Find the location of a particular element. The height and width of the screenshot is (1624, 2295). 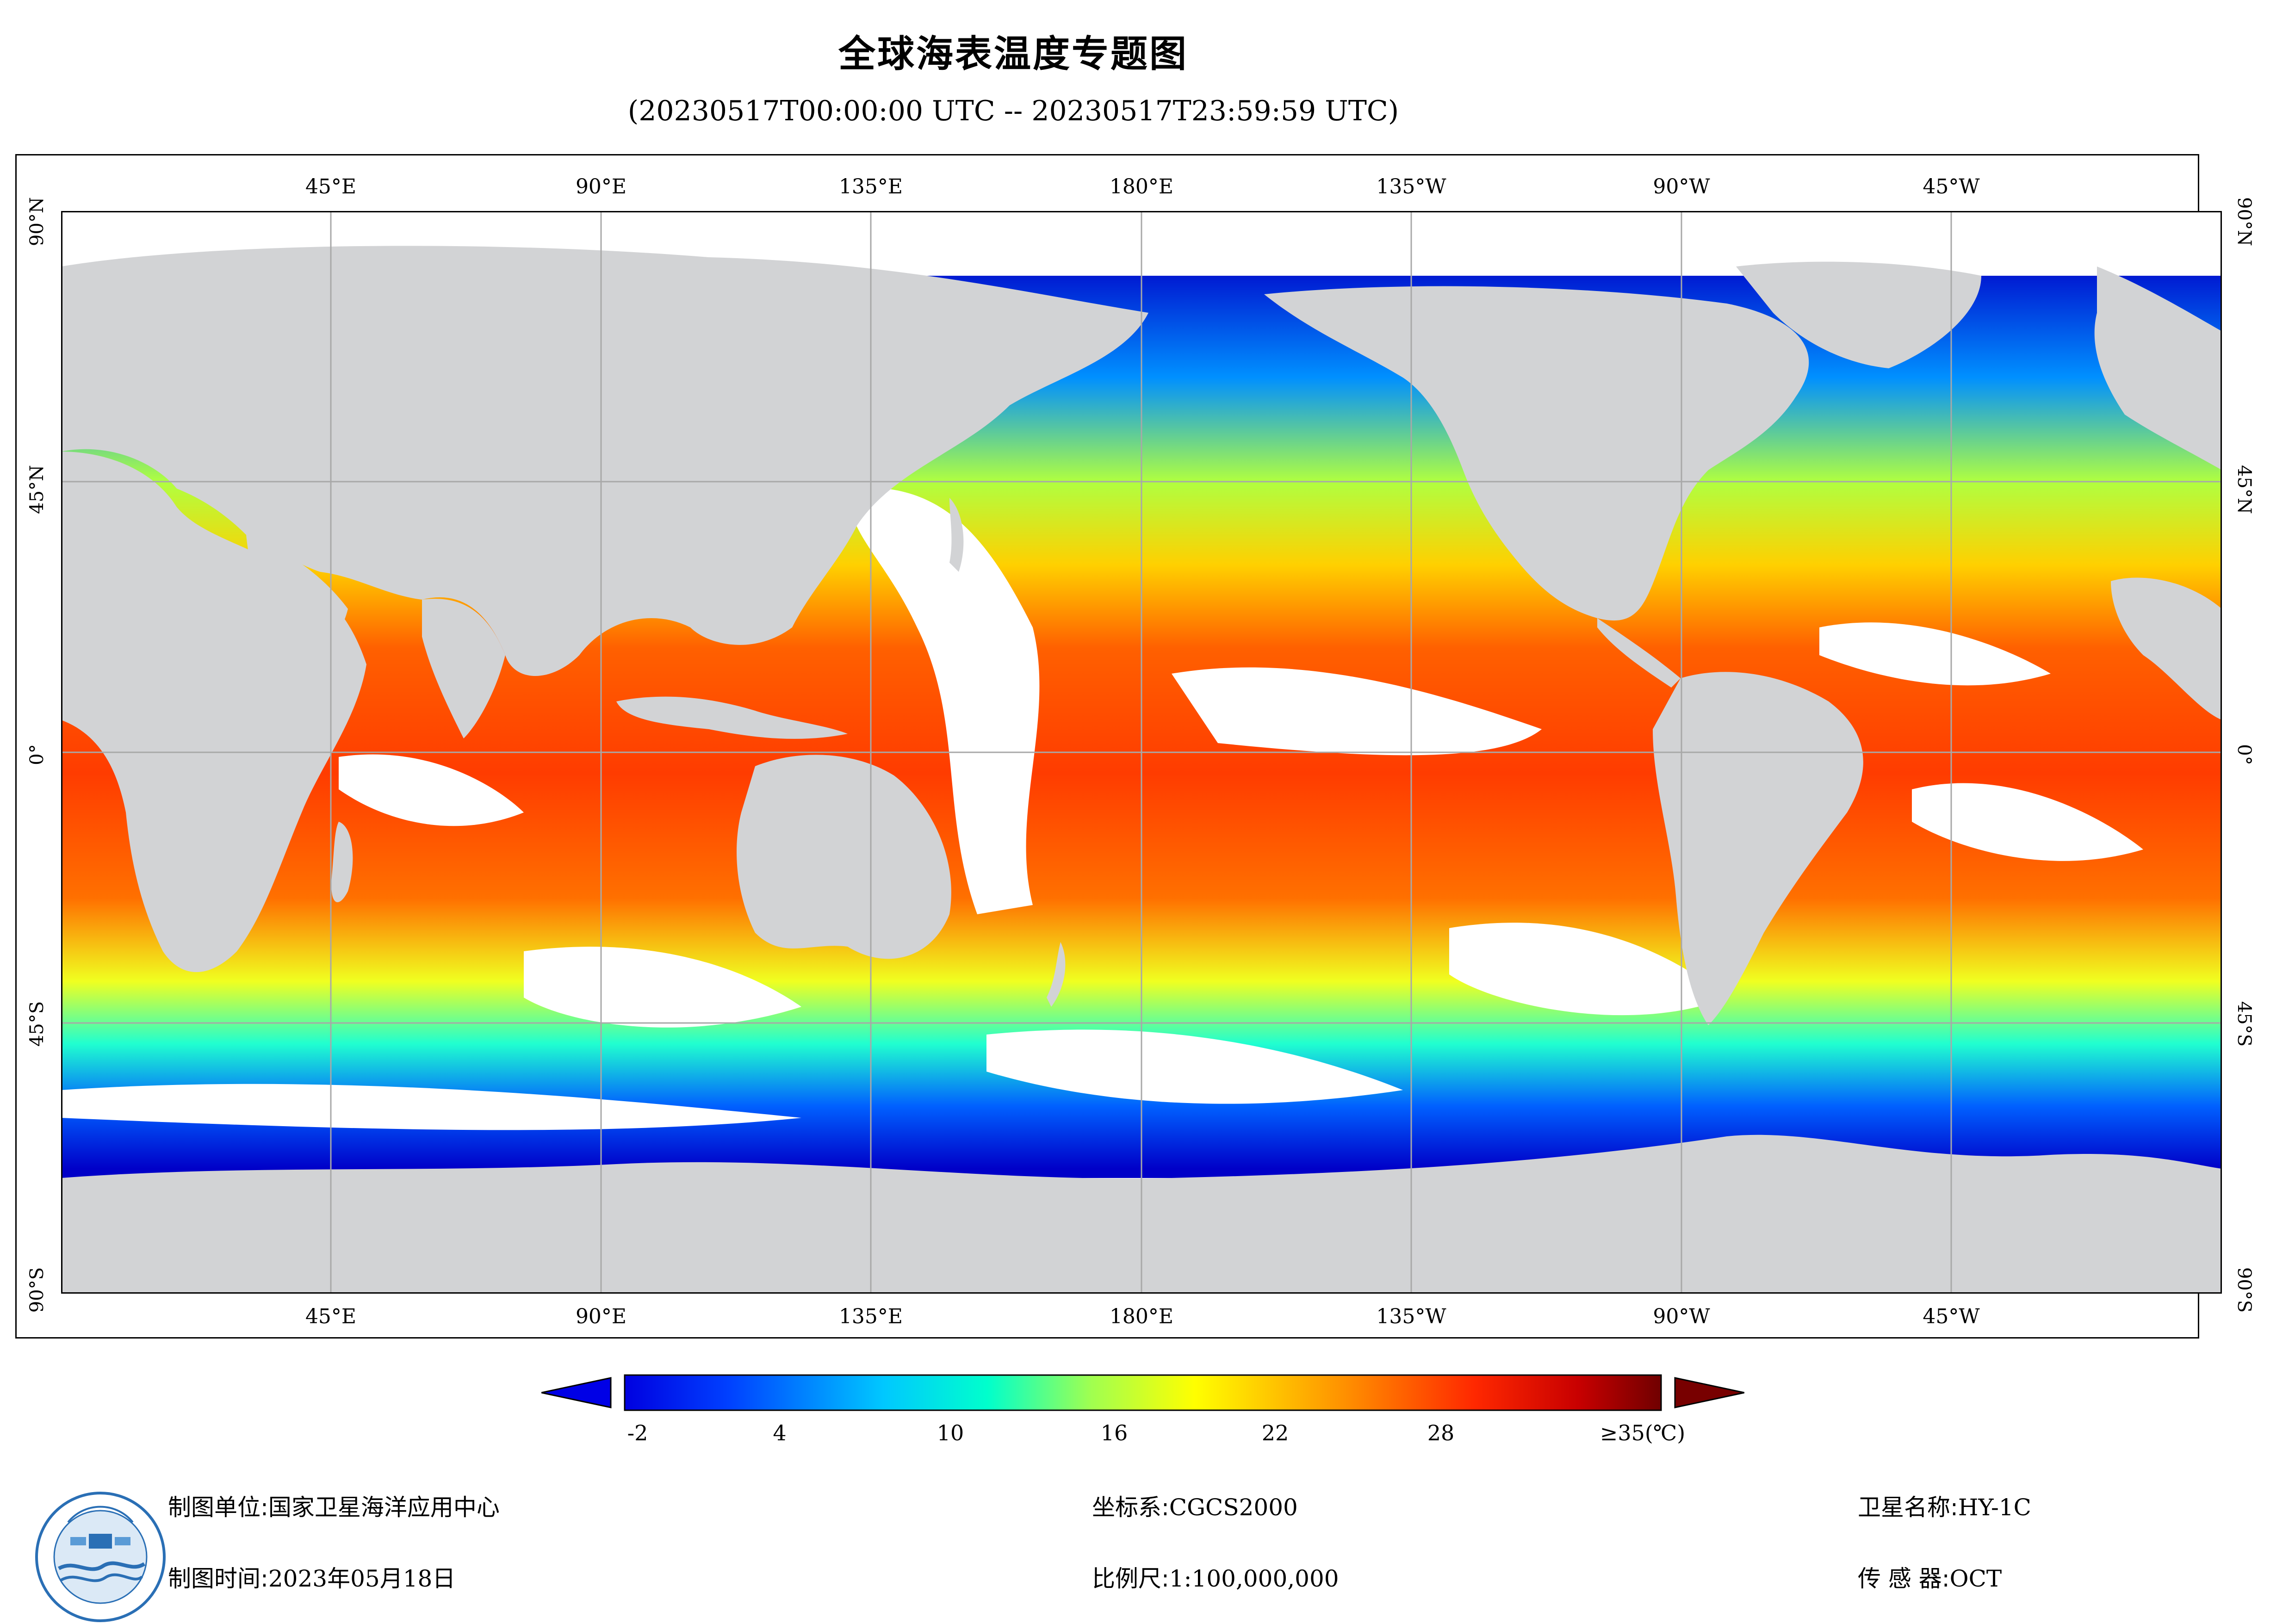

satellite-line: 卫星名称:HY-1C is located at coordinates (1944, 1505).